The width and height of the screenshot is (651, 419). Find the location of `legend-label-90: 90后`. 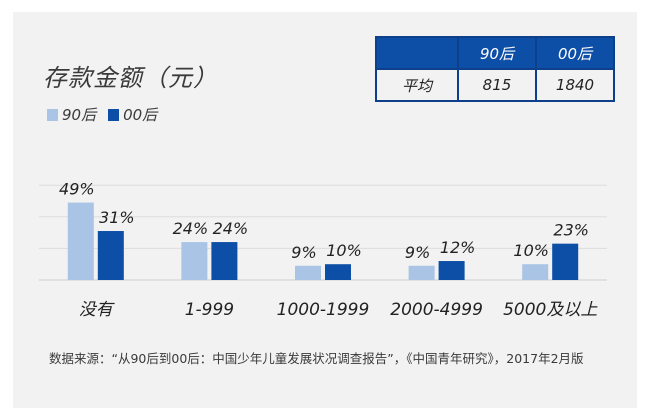

legend-label-90: 90后 is located at coordinates (79, 115).